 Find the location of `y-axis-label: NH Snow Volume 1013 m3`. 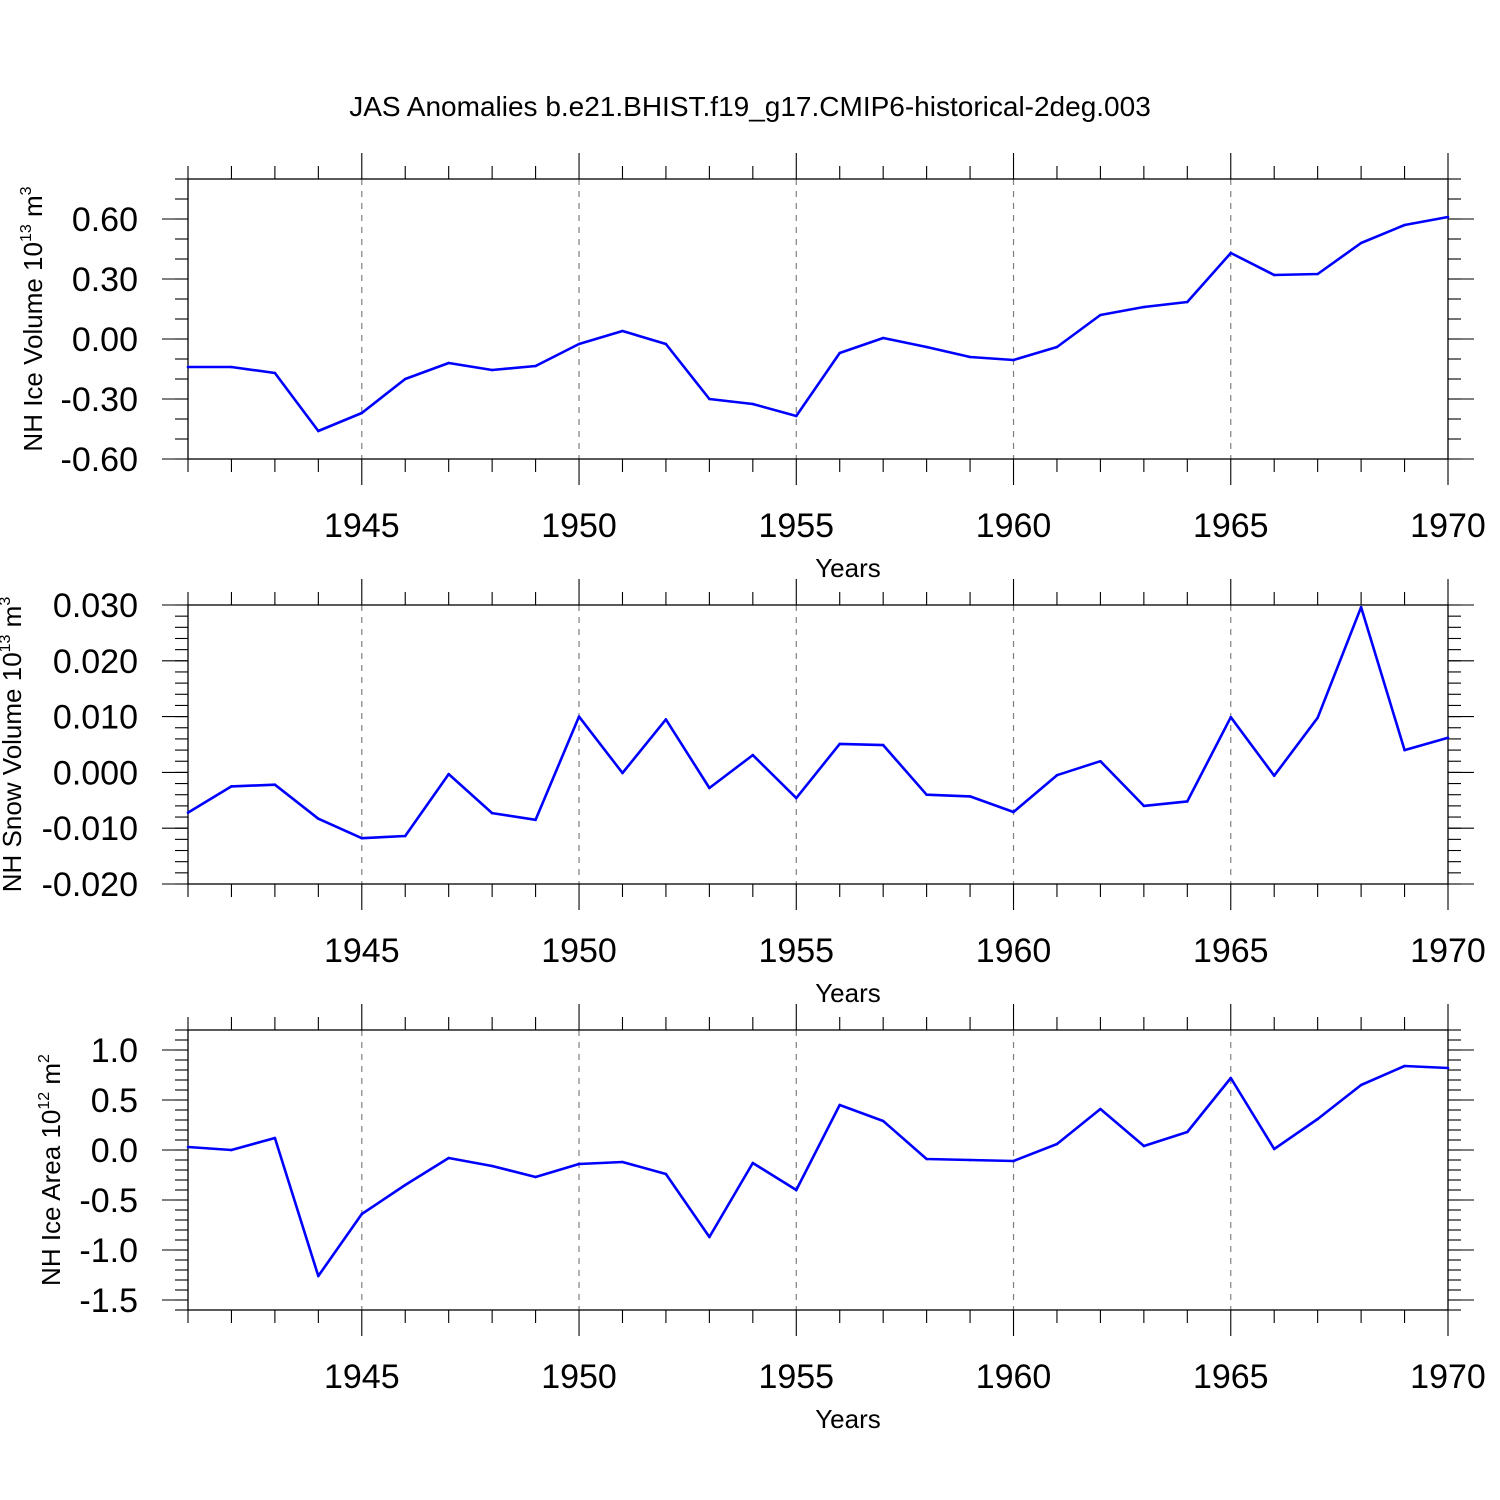

y-axis-label: NH Snow Volume 1013 m3 is located at coordinates (13, 745).